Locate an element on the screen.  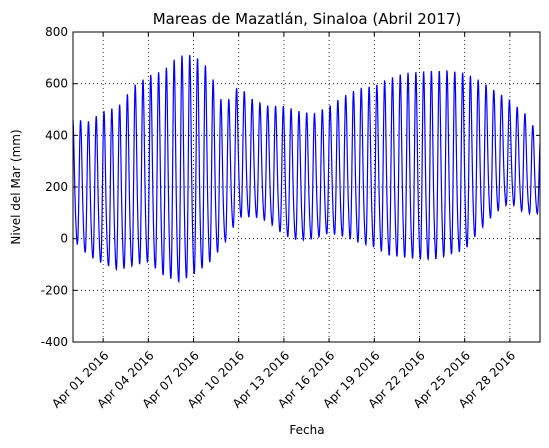
y-tick-label: 200 is located at coordinates (56, 187).